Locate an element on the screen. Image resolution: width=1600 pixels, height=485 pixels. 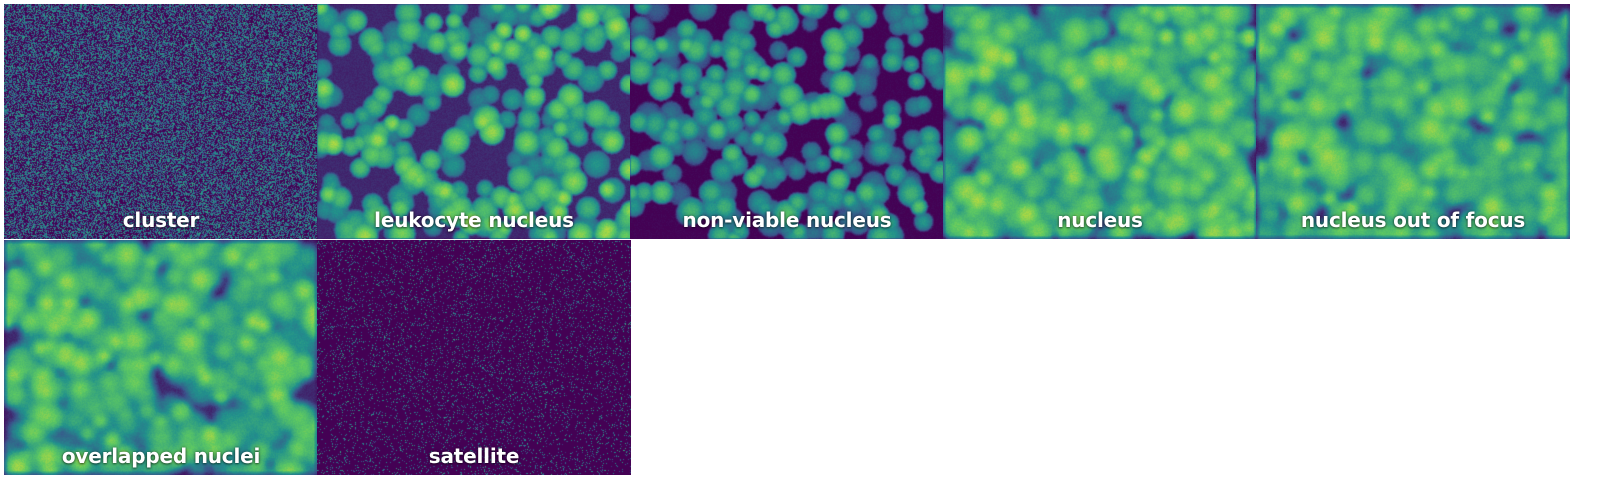
tile-image-nucleus-out-of-focus is located at coordinates (1413, 121).